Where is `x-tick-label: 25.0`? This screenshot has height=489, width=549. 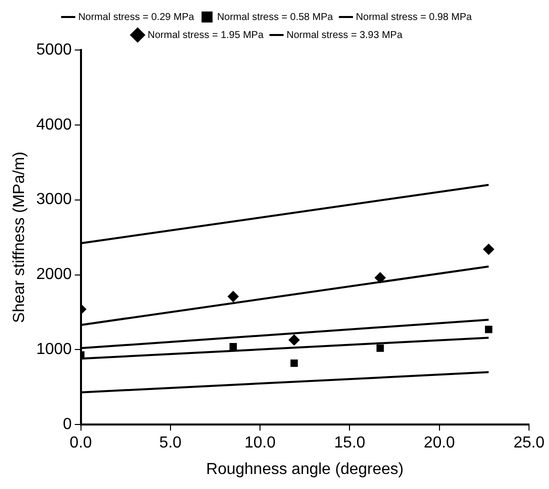
x-tick-label: 25.0 is located at coordinates (529, 443).